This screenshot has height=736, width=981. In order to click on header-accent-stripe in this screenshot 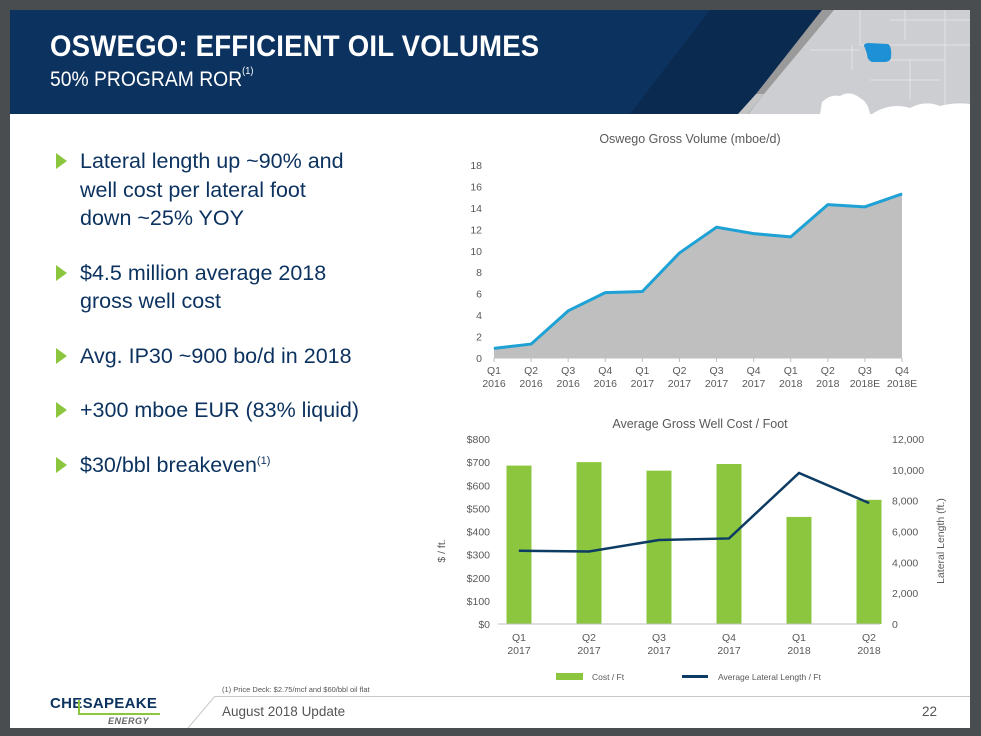, I will do `click(795, 52)`.